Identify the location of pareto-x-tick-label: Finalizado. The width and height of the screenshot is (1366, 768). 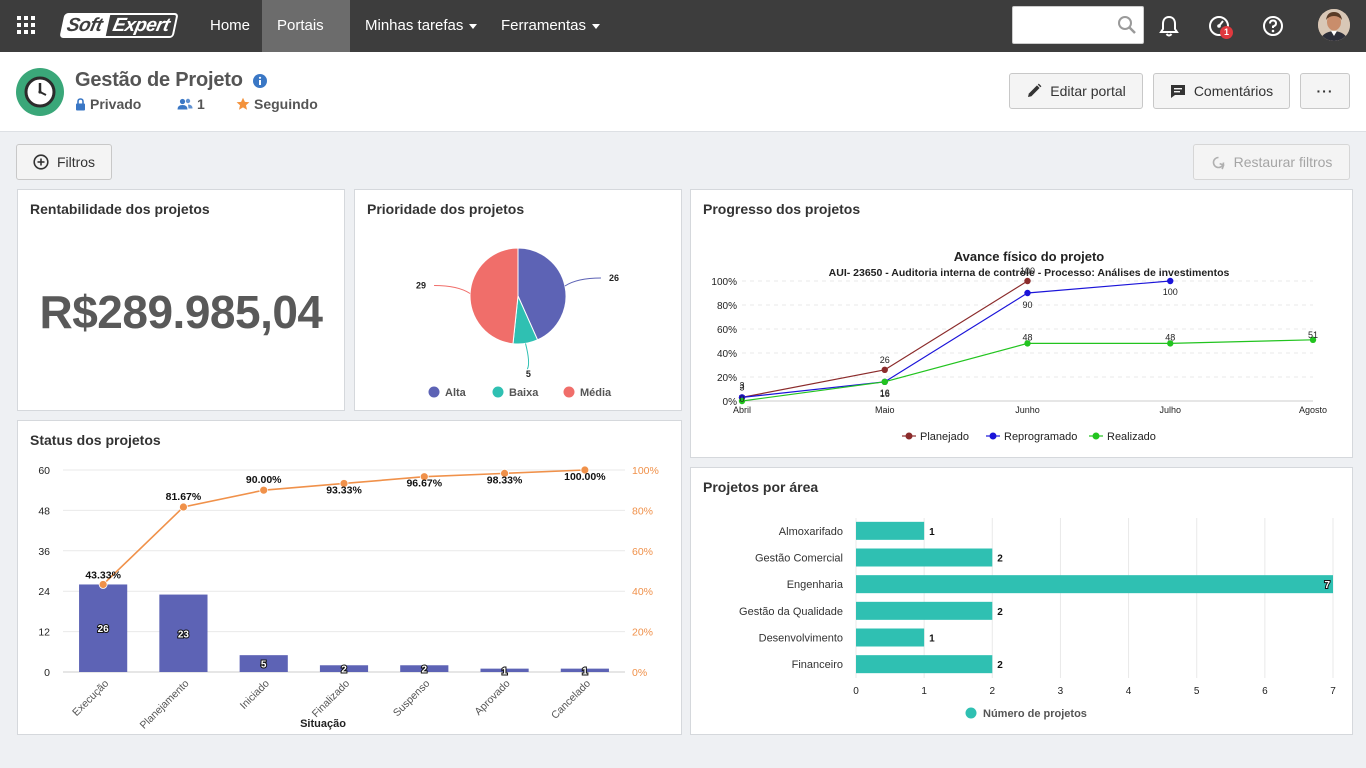
(331, 699).